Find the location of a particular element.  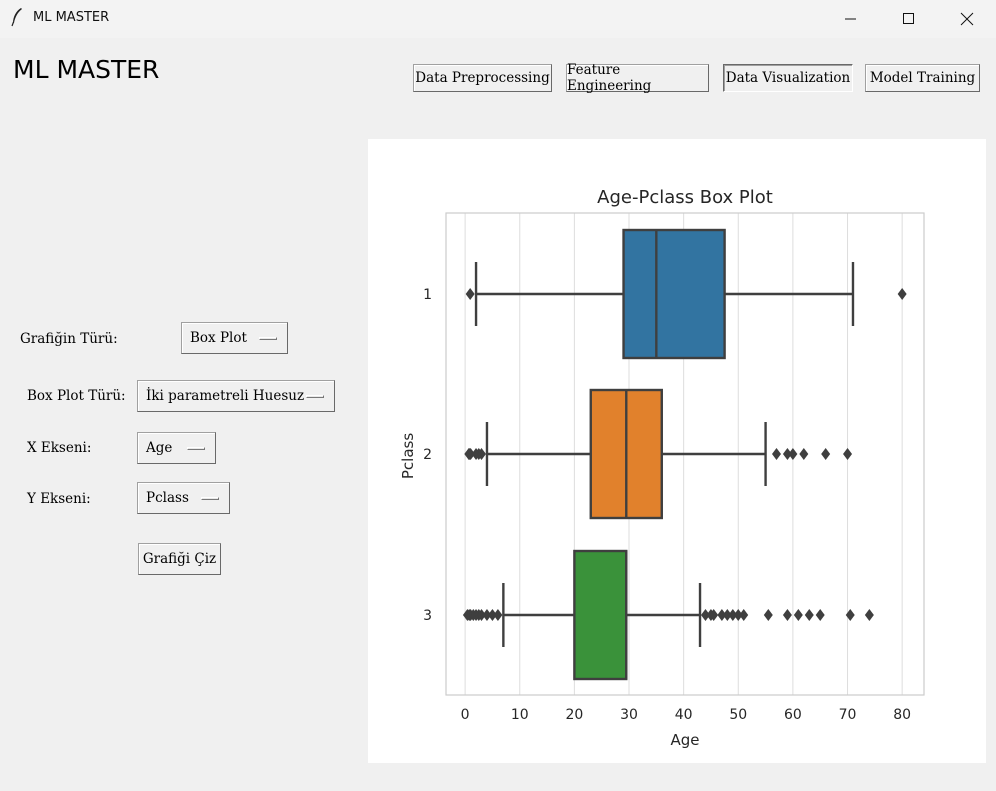

maximize-icon is located at coordinates (908, 18).